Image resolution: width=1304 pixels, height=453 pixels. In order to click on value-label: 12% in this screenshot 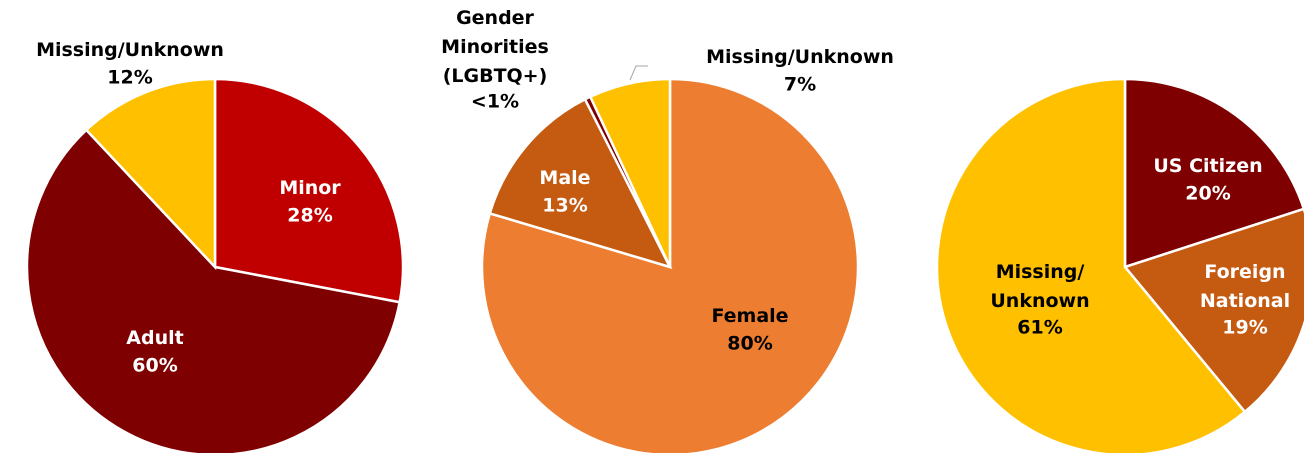, I will do `click(129, 78)`.